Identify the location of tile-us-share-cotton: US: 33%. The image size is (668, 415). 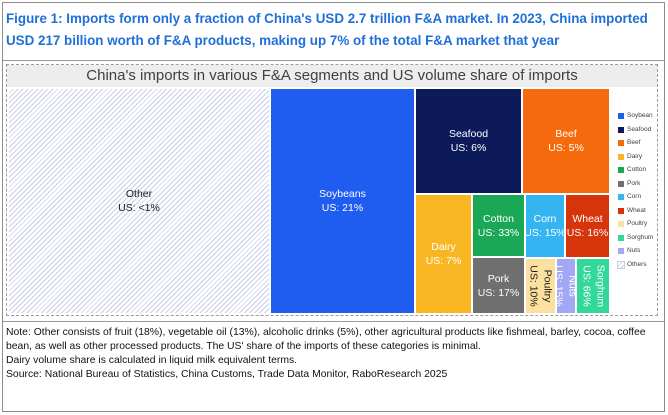
(498, 232).